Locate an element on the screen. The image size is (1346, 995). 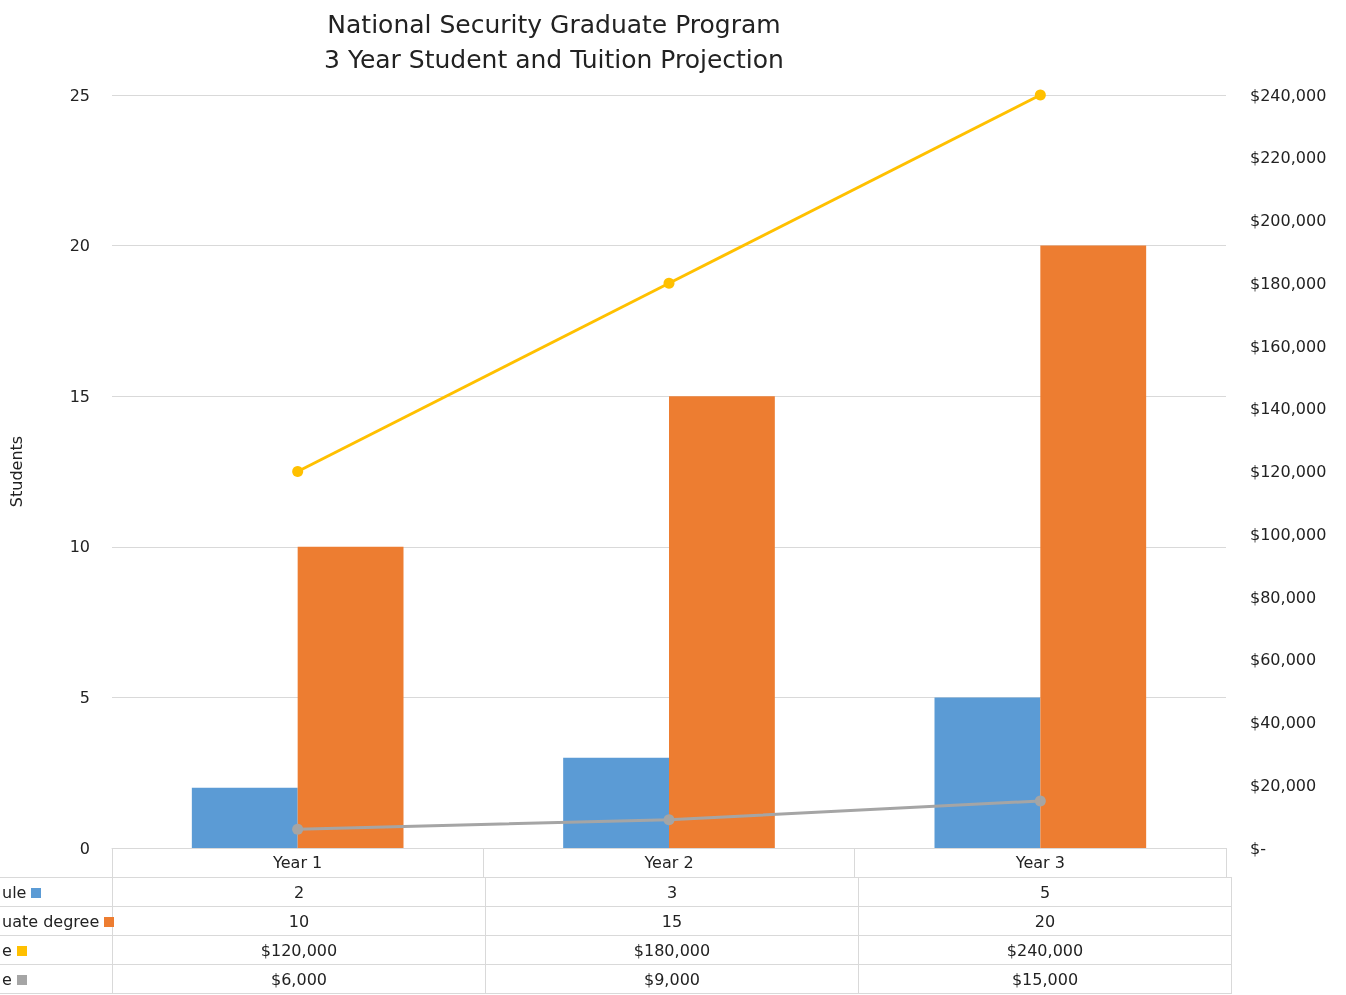
y2-tick-label: $200,000 is located at coordinates (1288, 220).